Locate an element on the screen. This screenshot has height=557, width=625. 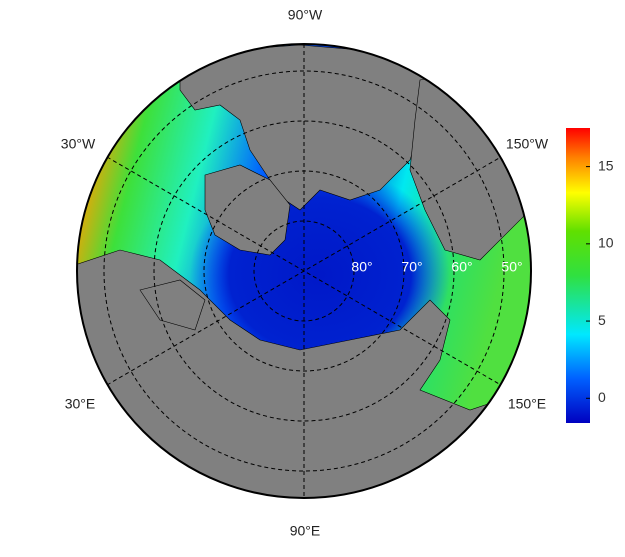
latitude-label: 80° is located at coordinates (361, 267).